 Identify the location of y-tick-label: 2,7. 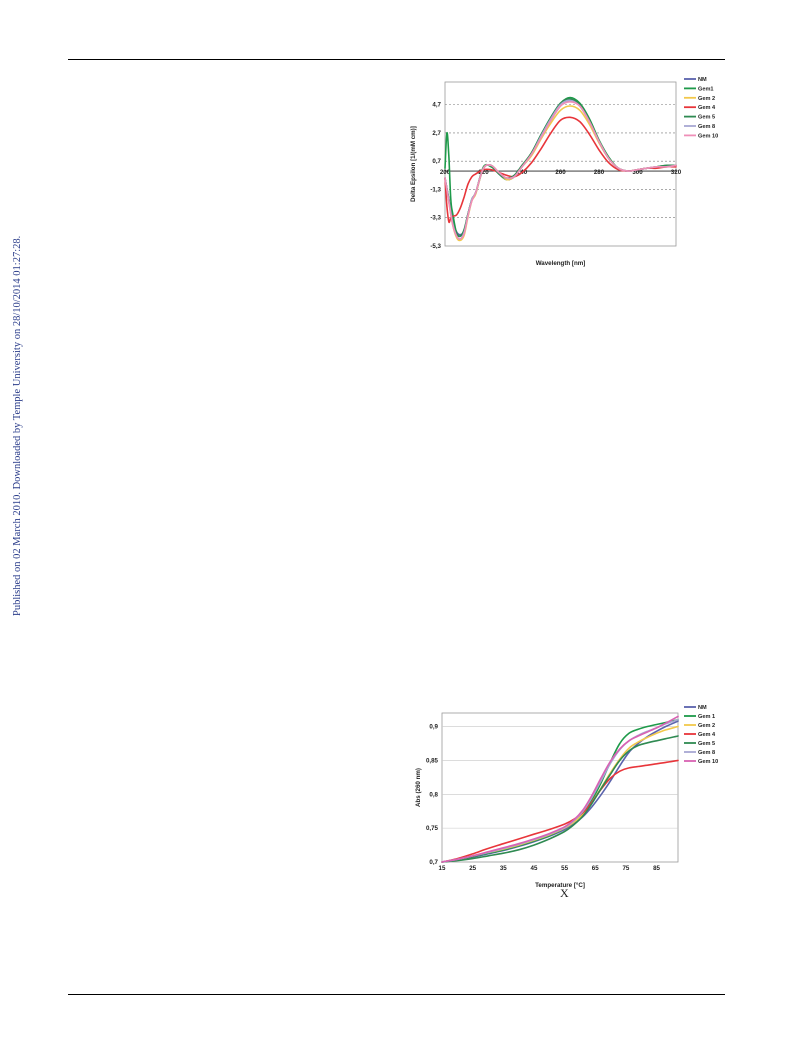
(436, 133).